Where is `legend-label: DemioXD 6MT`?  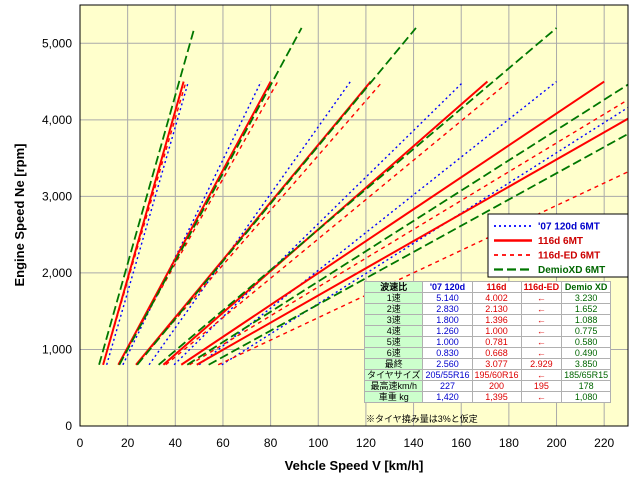
legend-label: DemioXD 6MT is located at coordinates (571, 270).